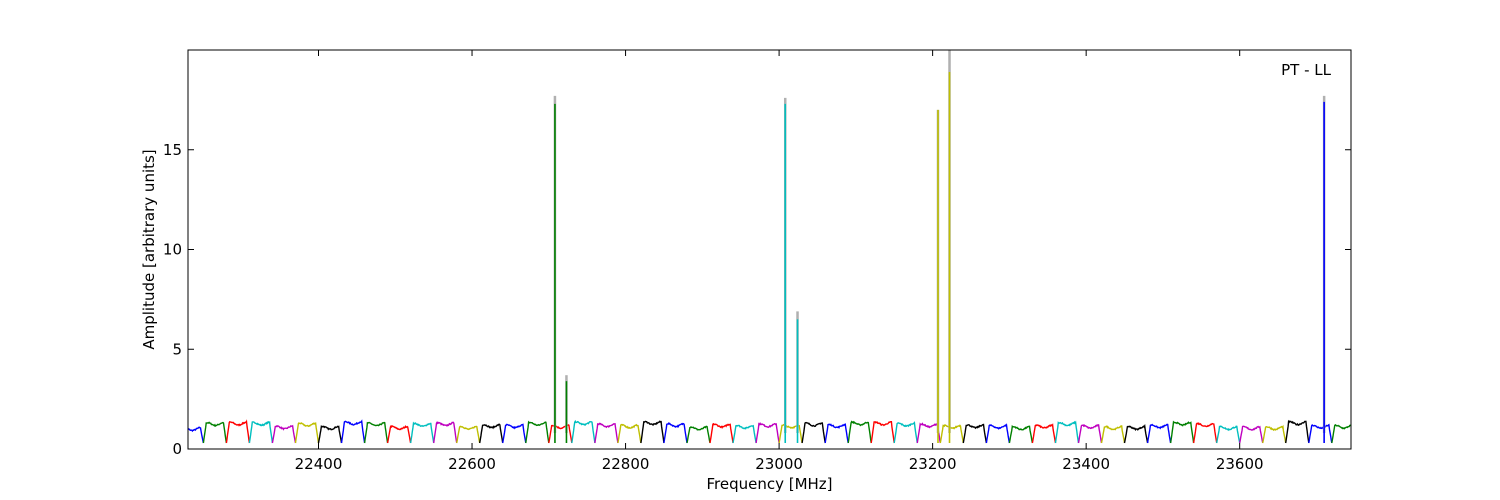 This screenshot has width=1500, height=500. I want to click on x-tick-label: 22400, so click(319, 464).